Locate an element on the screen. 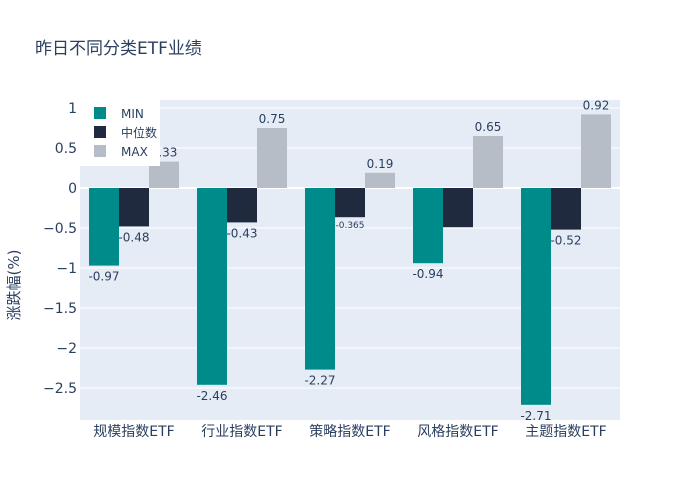 This screenshot has width=700, height=500. y-tick-label: 0 is located at coordinates (72, 189).